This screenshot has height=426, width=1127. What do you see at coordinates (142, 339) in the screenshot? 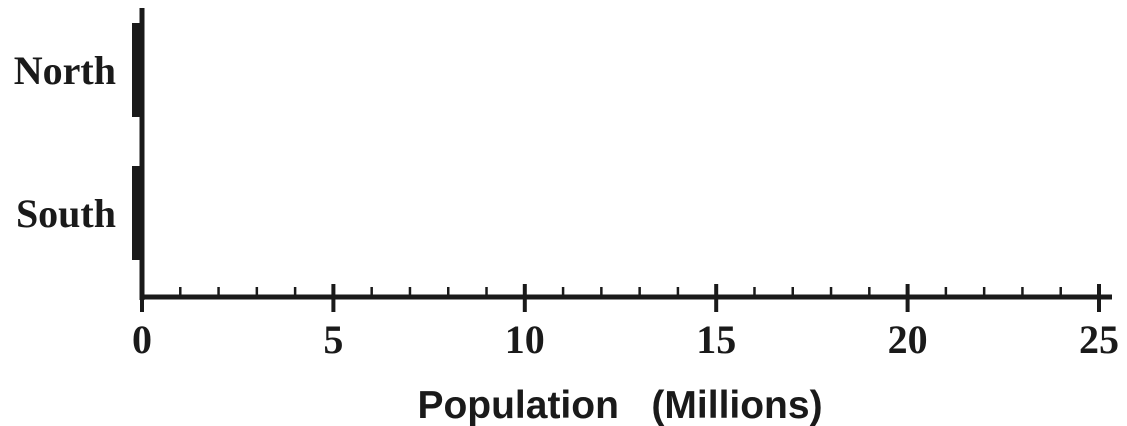
I see `tick-label-0: 0` at bounding box center [142, 339].